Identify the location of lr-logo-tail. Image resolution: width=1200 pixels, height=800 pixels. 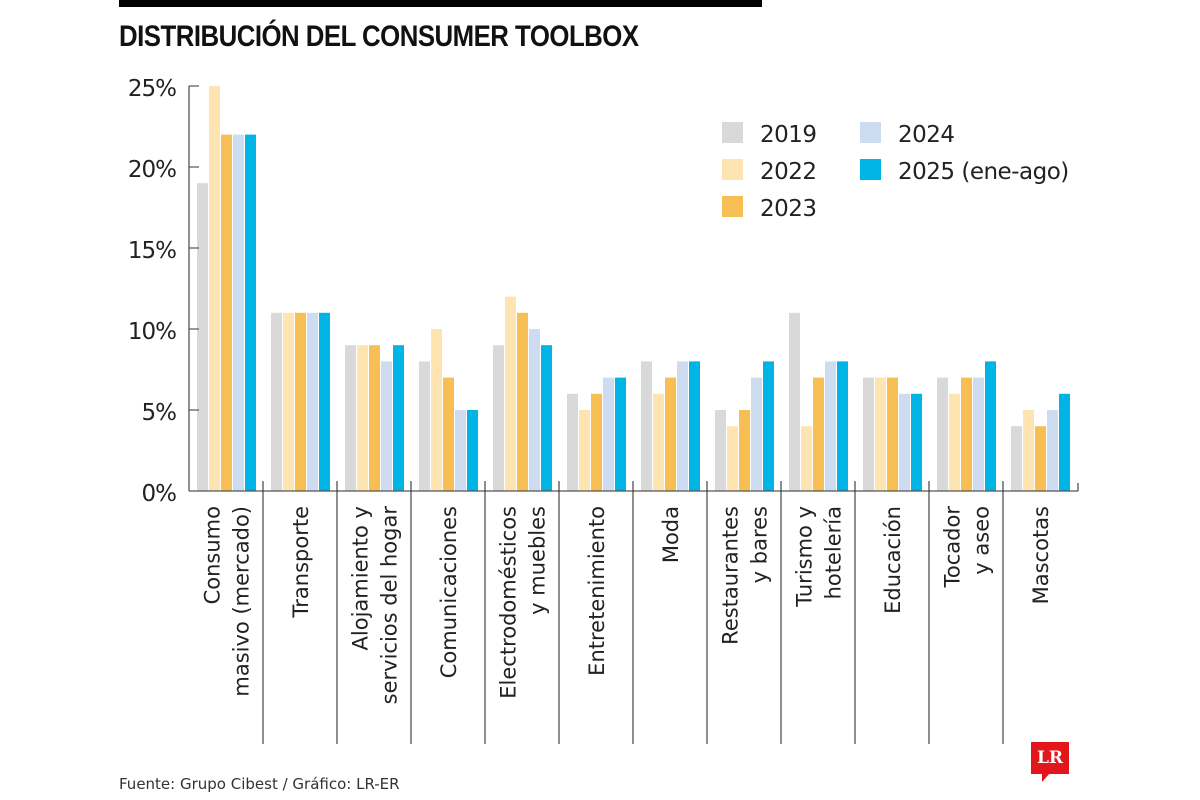
(1046, 777).